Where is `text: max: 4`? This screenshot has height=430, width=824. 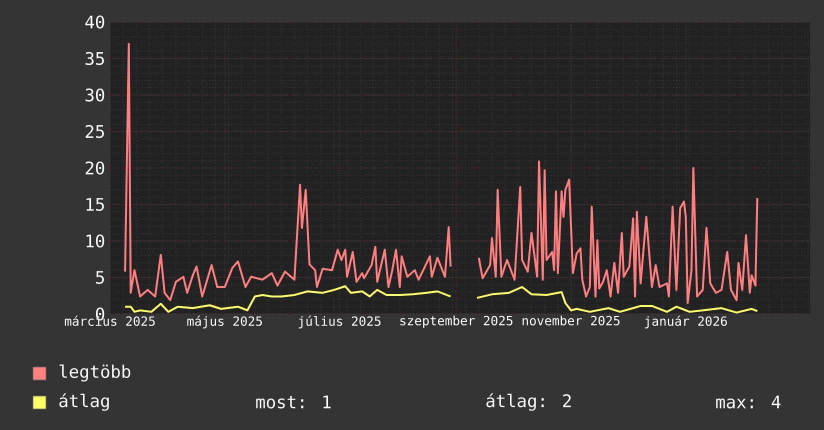 text: max: 4 is located at coordinates (748, 402).